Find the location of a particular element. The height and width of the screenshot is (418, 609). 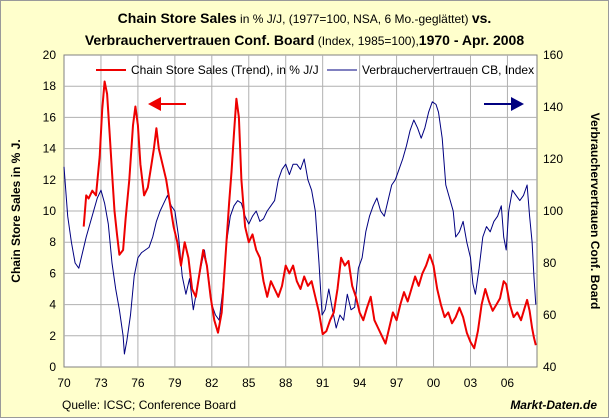

left-tick-label: 10 is located at coordinates (50, 211).